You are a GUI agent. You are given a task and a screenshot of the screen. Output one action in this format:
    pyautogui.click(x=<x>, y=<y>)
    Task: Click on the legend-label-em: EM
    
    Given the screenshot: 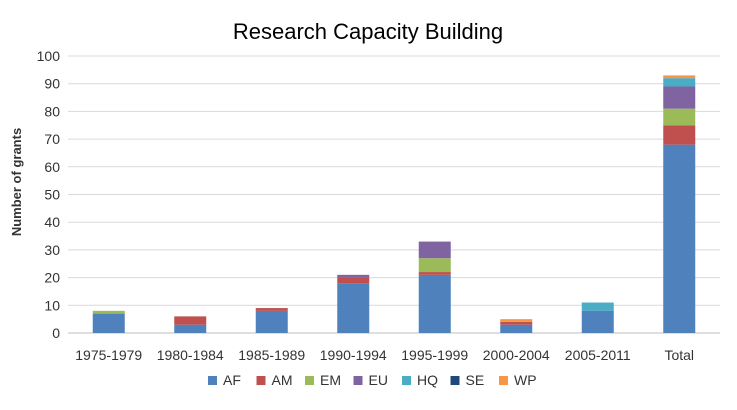 What is the action you would take?
    pyautogui.click(x=330, y=380)
    